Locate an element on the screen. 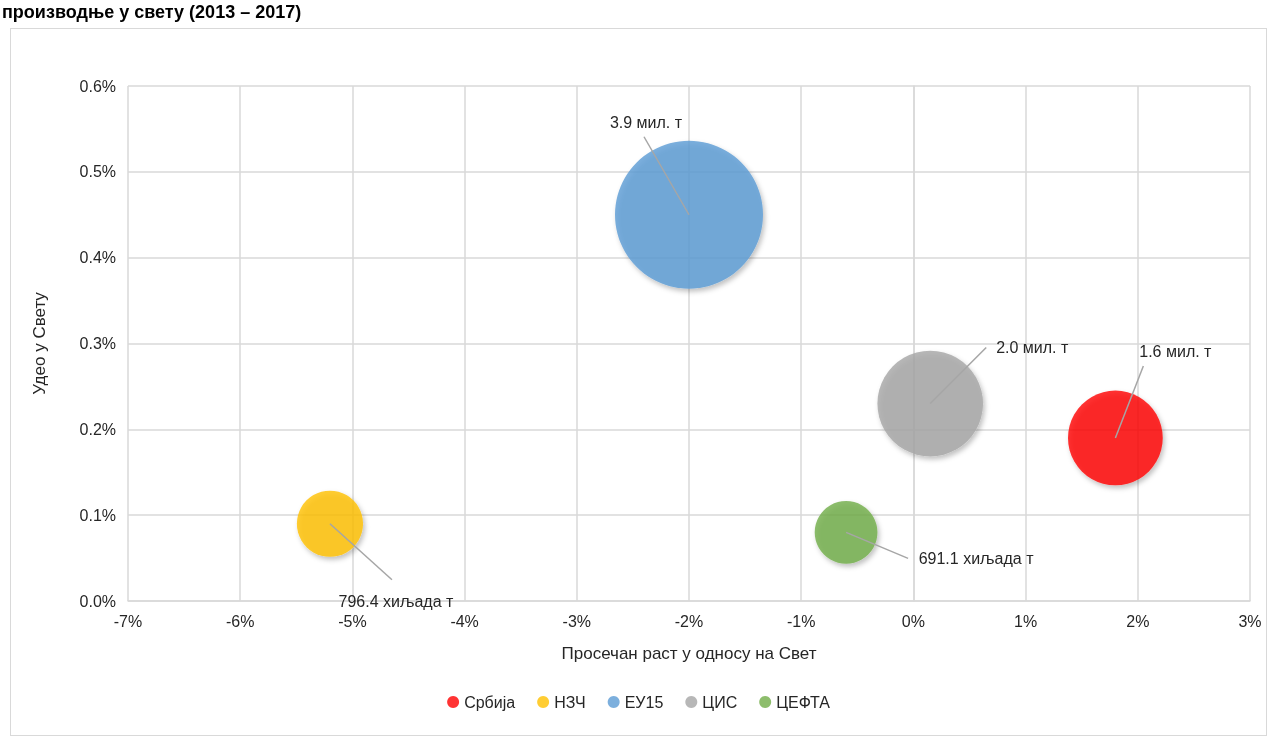  y-tick-label: 0.3% is located at coordinates (97, 343).